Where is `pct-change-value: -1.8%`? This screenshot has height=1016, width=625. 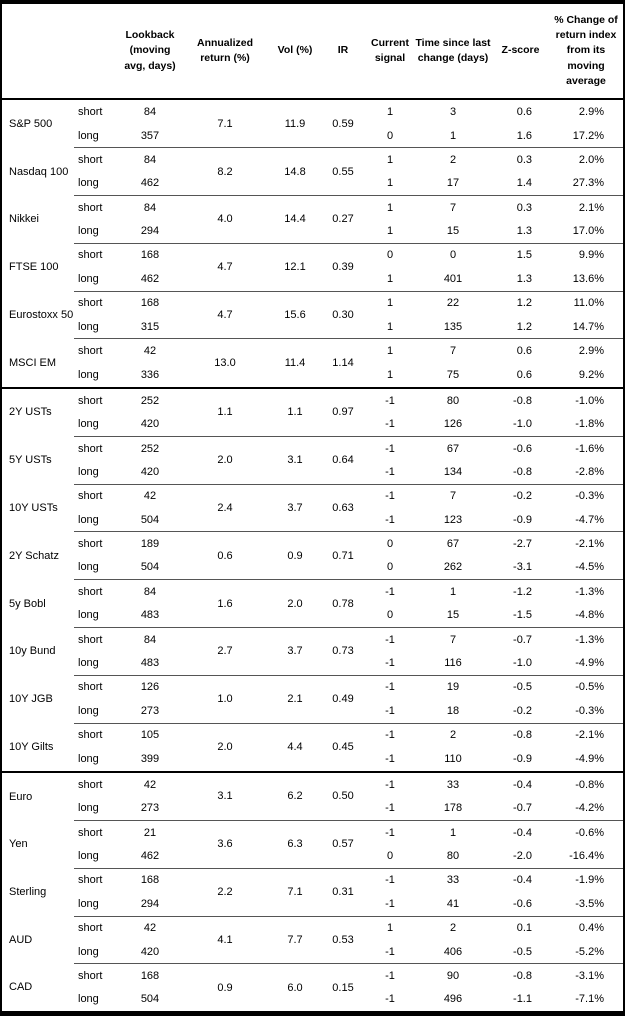
pct-change-value: -1.8% is located at coordinates (589, 424).